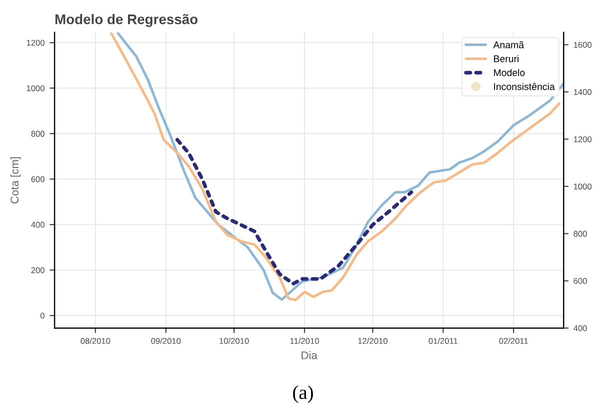 The height and width of the screenshot is (405, 606). What do you see at coordinates (37, 225) in the screenshot?
I see `y-tick-label: 400` at bounding box center [37, 225].